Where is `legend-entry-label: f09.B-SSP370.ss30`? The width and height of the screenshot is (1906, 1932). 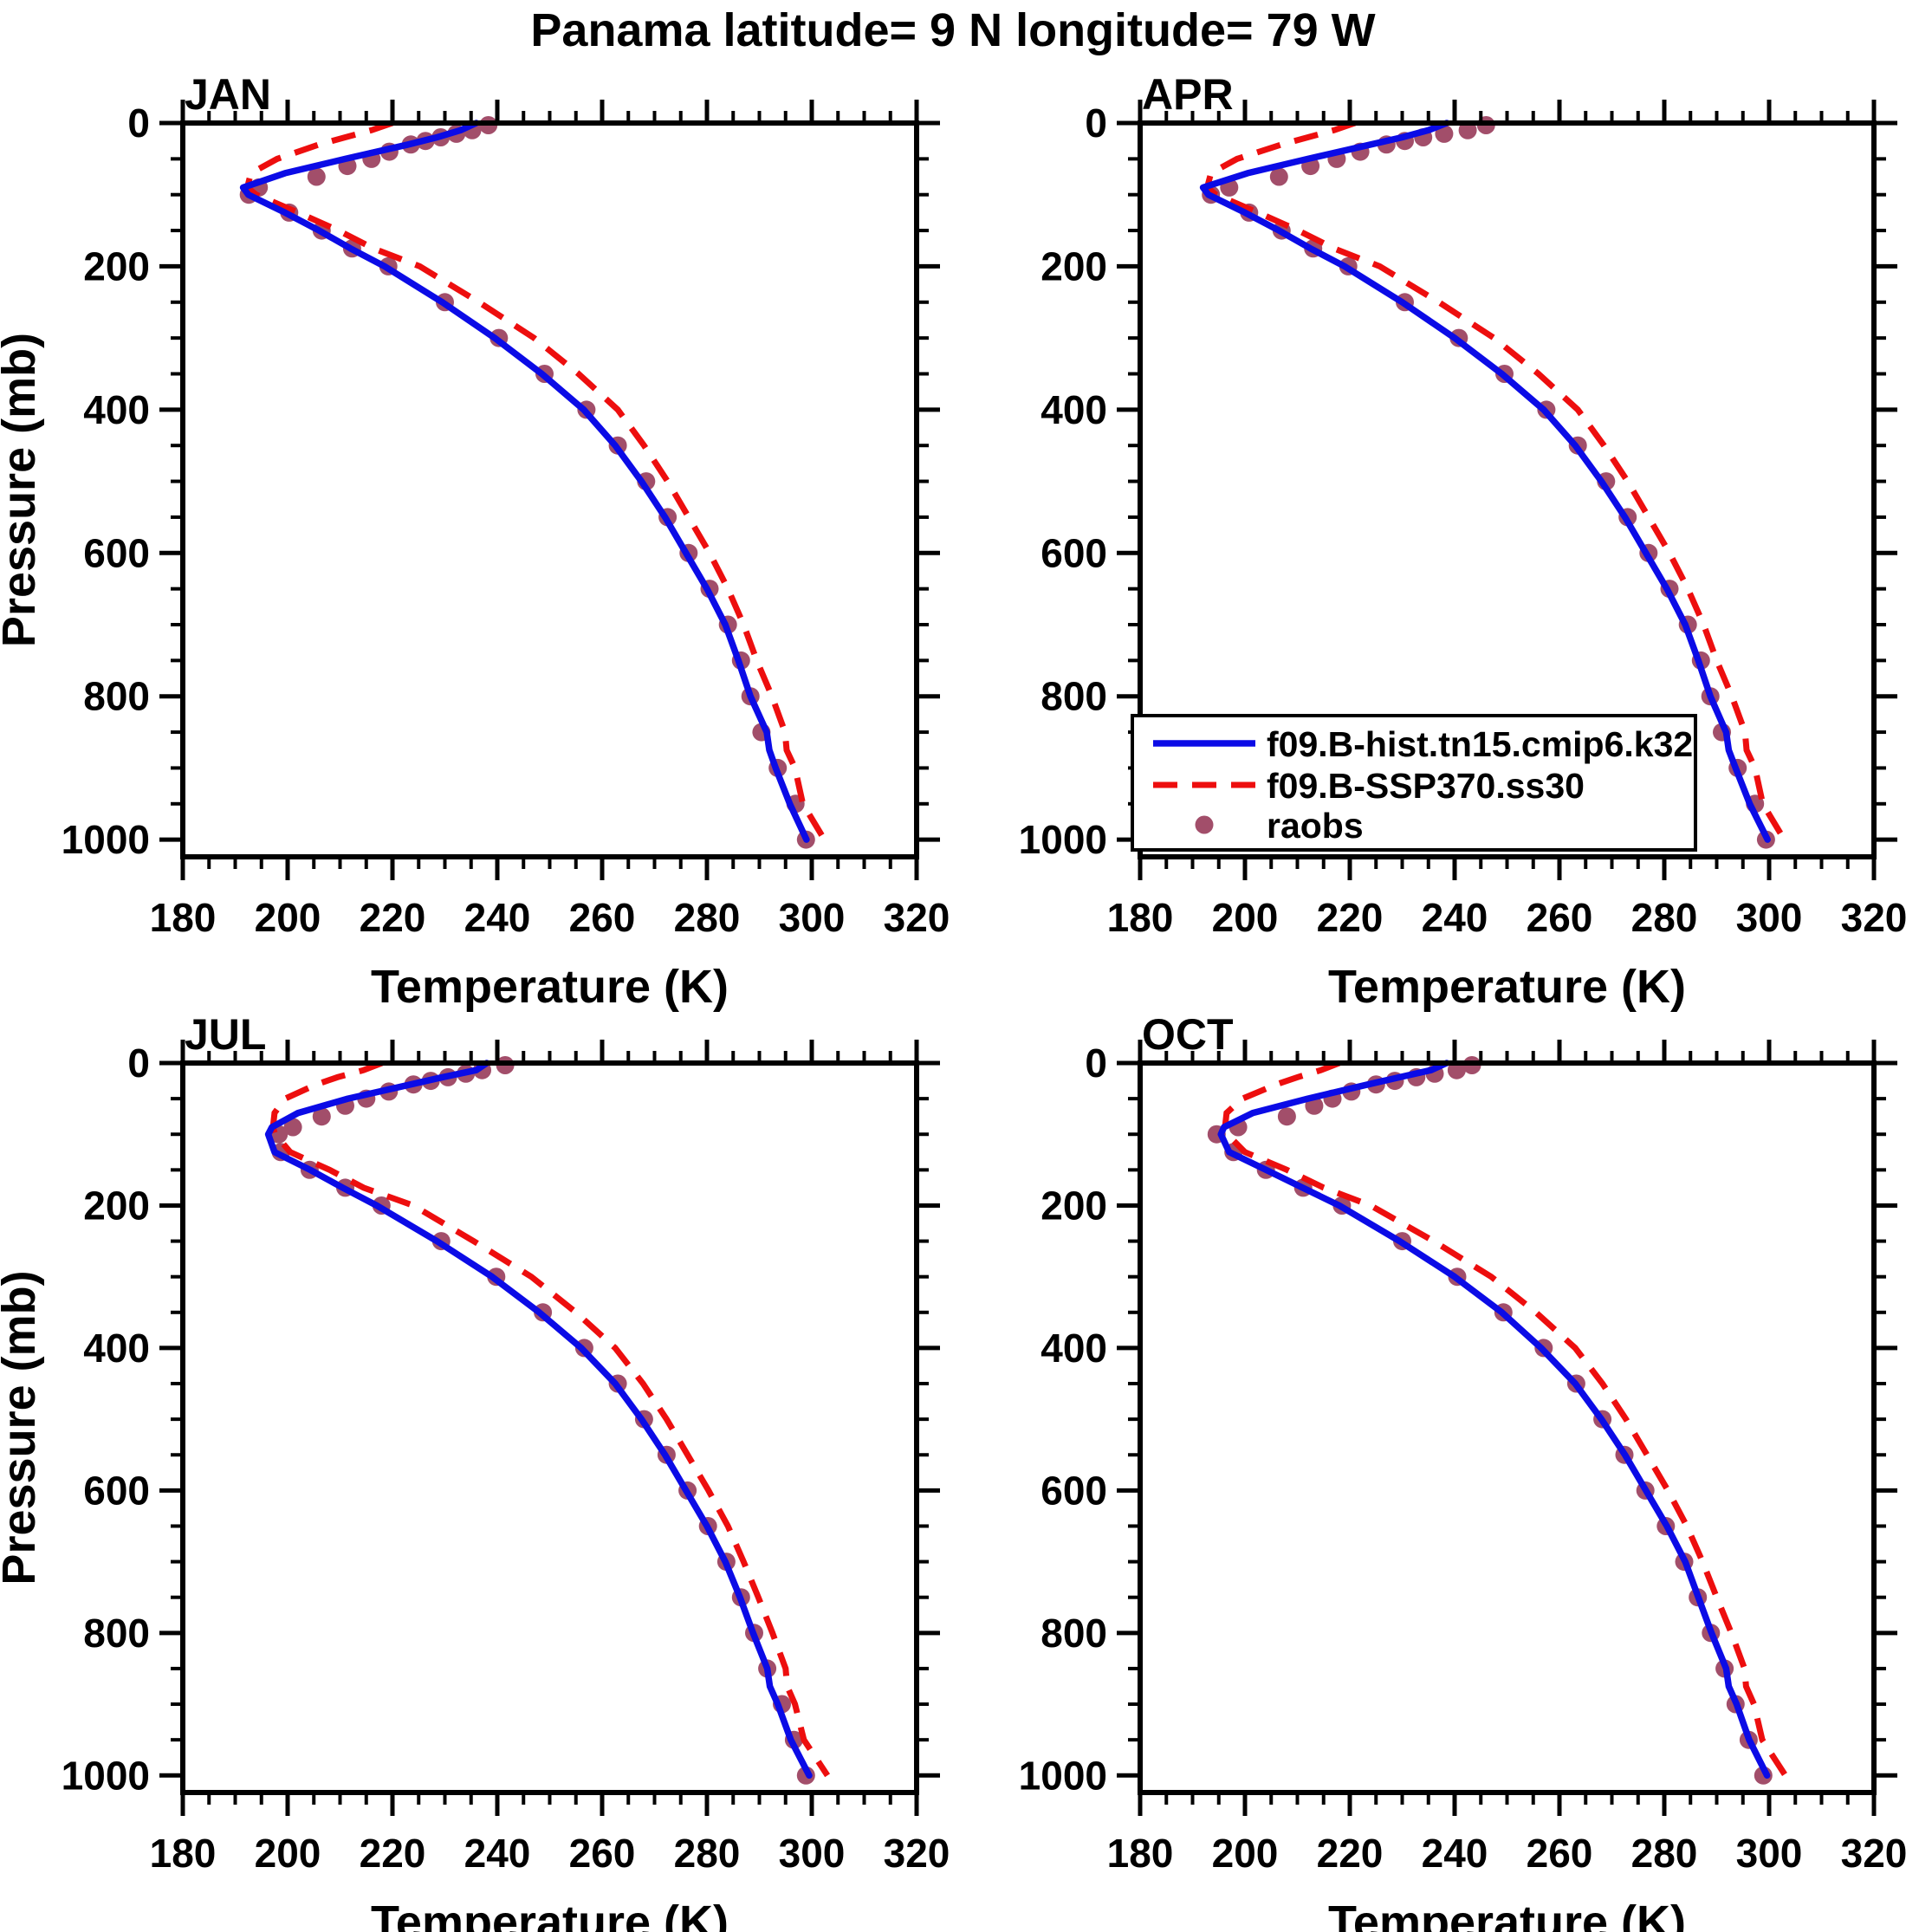
legend-entry-label: f09.B-SSP370.ss30 is located at coordinates (1426, 786).